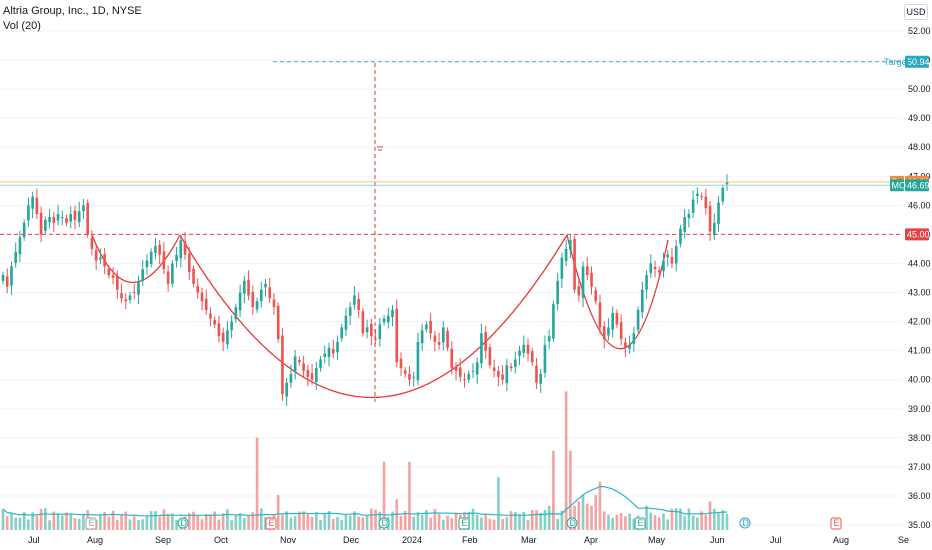 The height and width of the screenshot is (550, 932). Describe the element at coordinates (257, 483) in the screenshot. I see `volume-spike-bar` at that location.